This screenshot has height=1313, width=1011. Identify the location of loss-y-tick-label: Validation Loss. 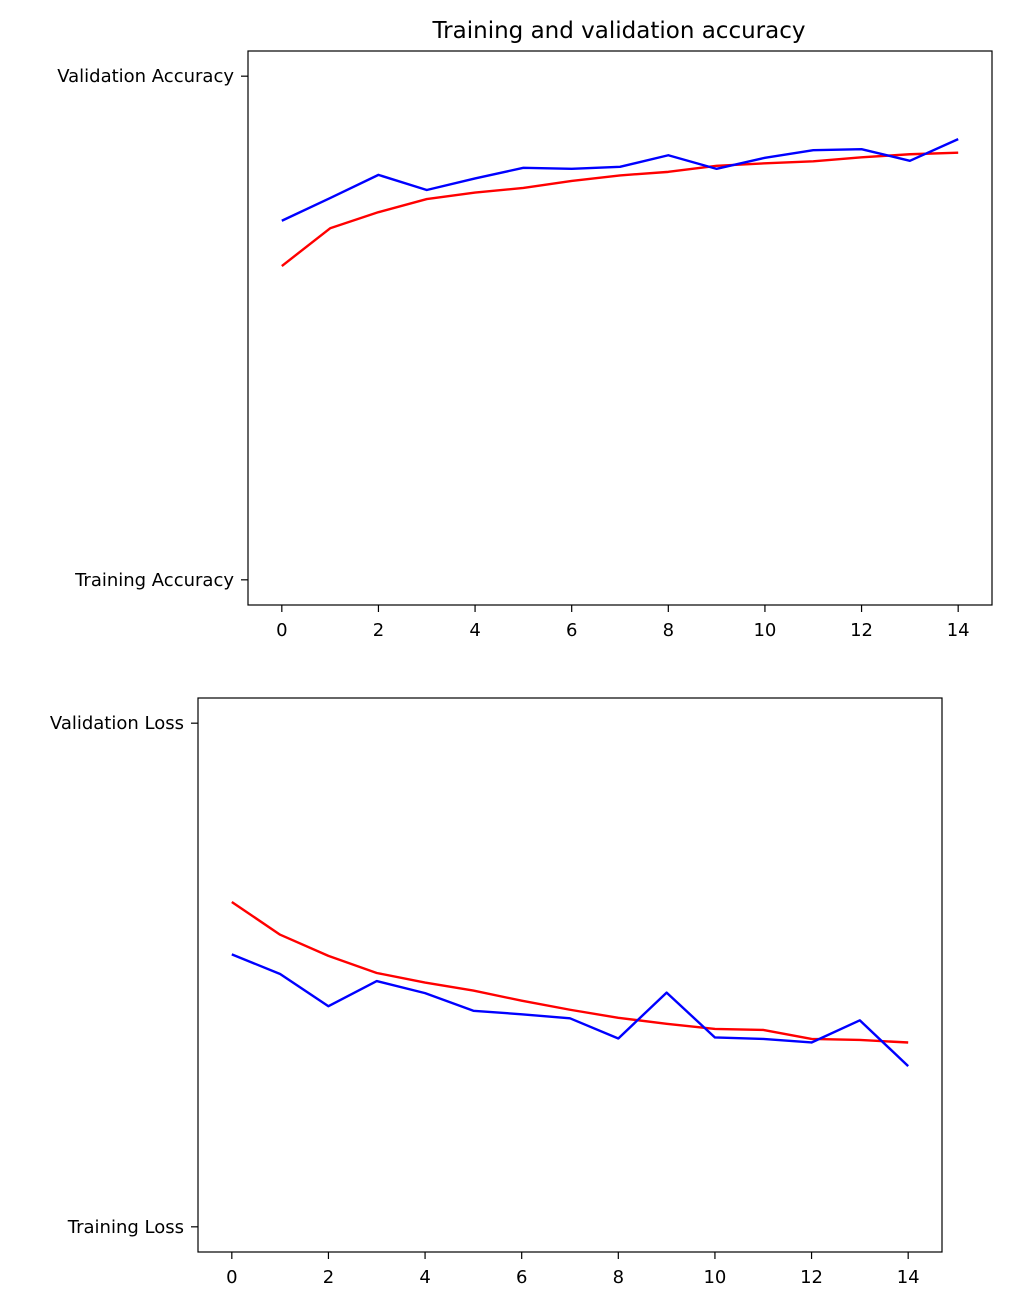
(117, 723).